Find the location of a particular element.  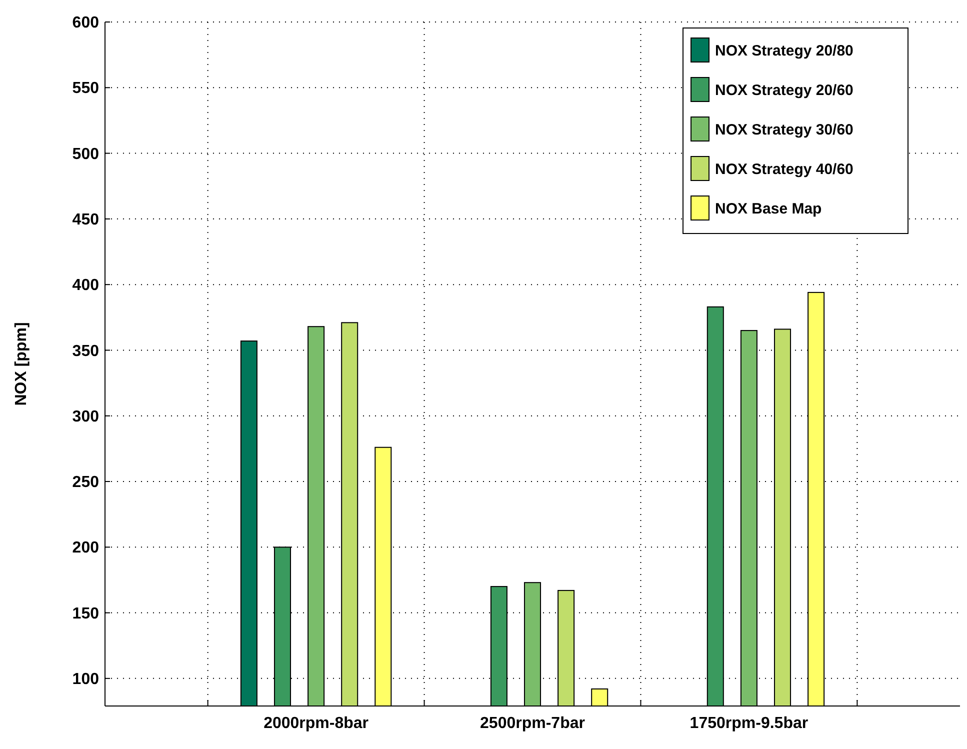

x-tick-label: 1750rpm-9.5bar is located at coordinates (749, 723).